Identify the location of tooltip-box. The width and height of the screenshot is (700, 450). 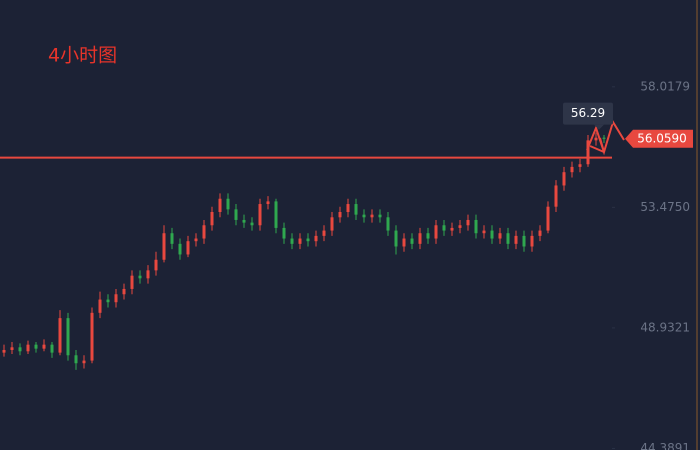
(588, 113).